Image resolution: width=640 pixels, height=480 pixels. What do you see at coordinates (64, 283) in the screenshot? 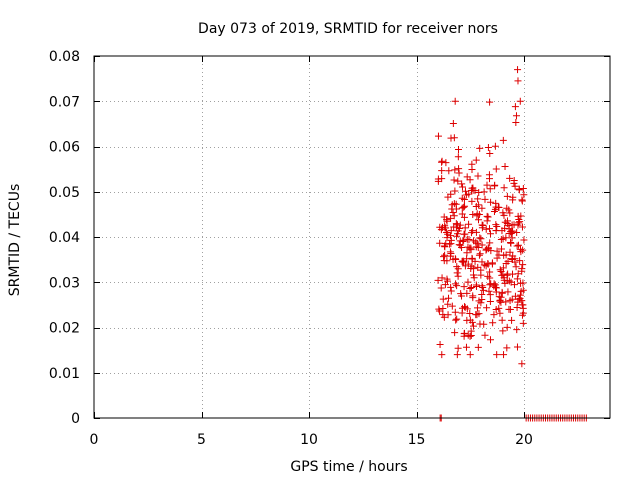
I see `y-tick-label: 0.03` at bounding box center [64, 283].